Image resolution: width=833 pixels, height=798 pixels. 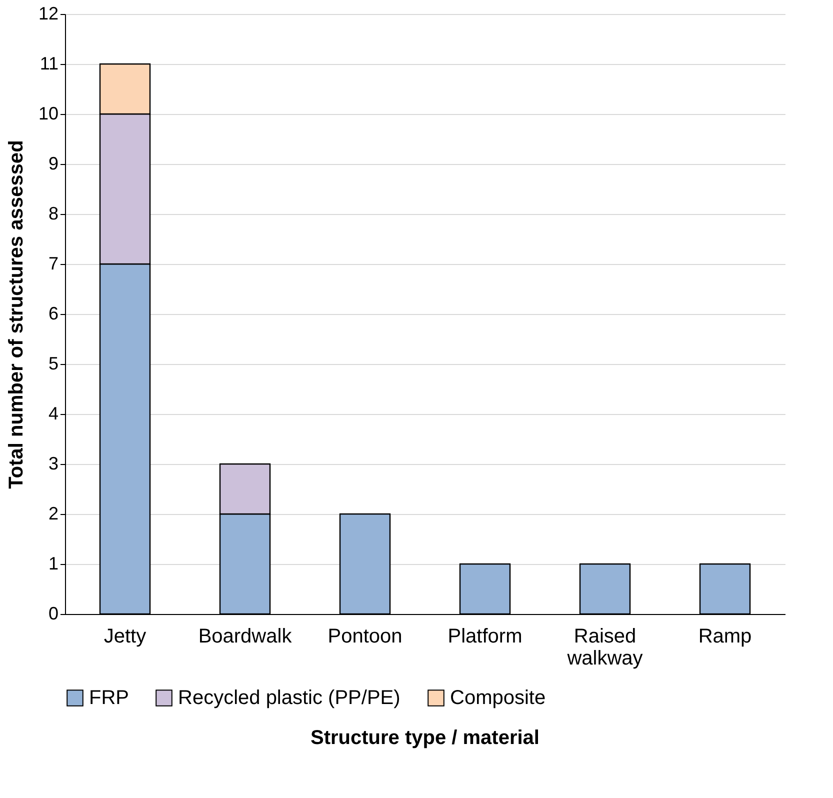 What do you see at coordinates (604, 648) in the screenshot?
I see `x-tick-label: Raised walkway` at bounding box center [604, 648].